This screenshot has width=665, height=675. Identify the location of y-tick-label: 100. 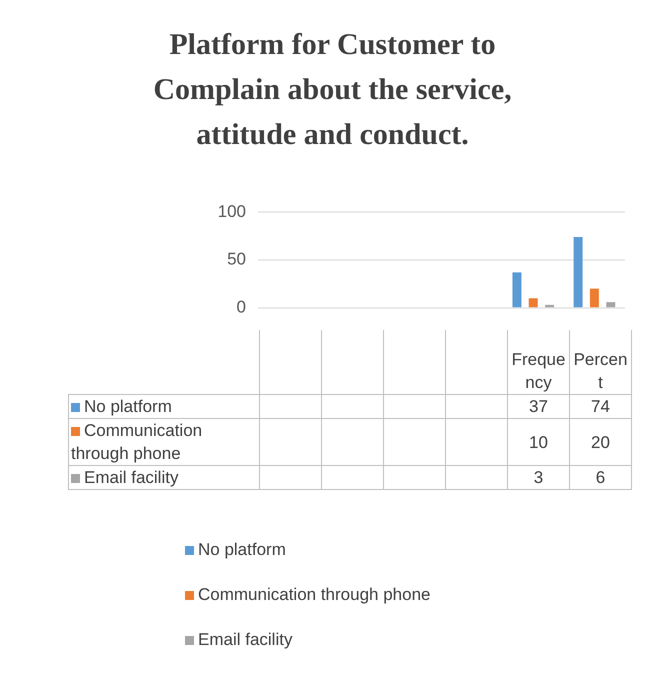
(232, 211).